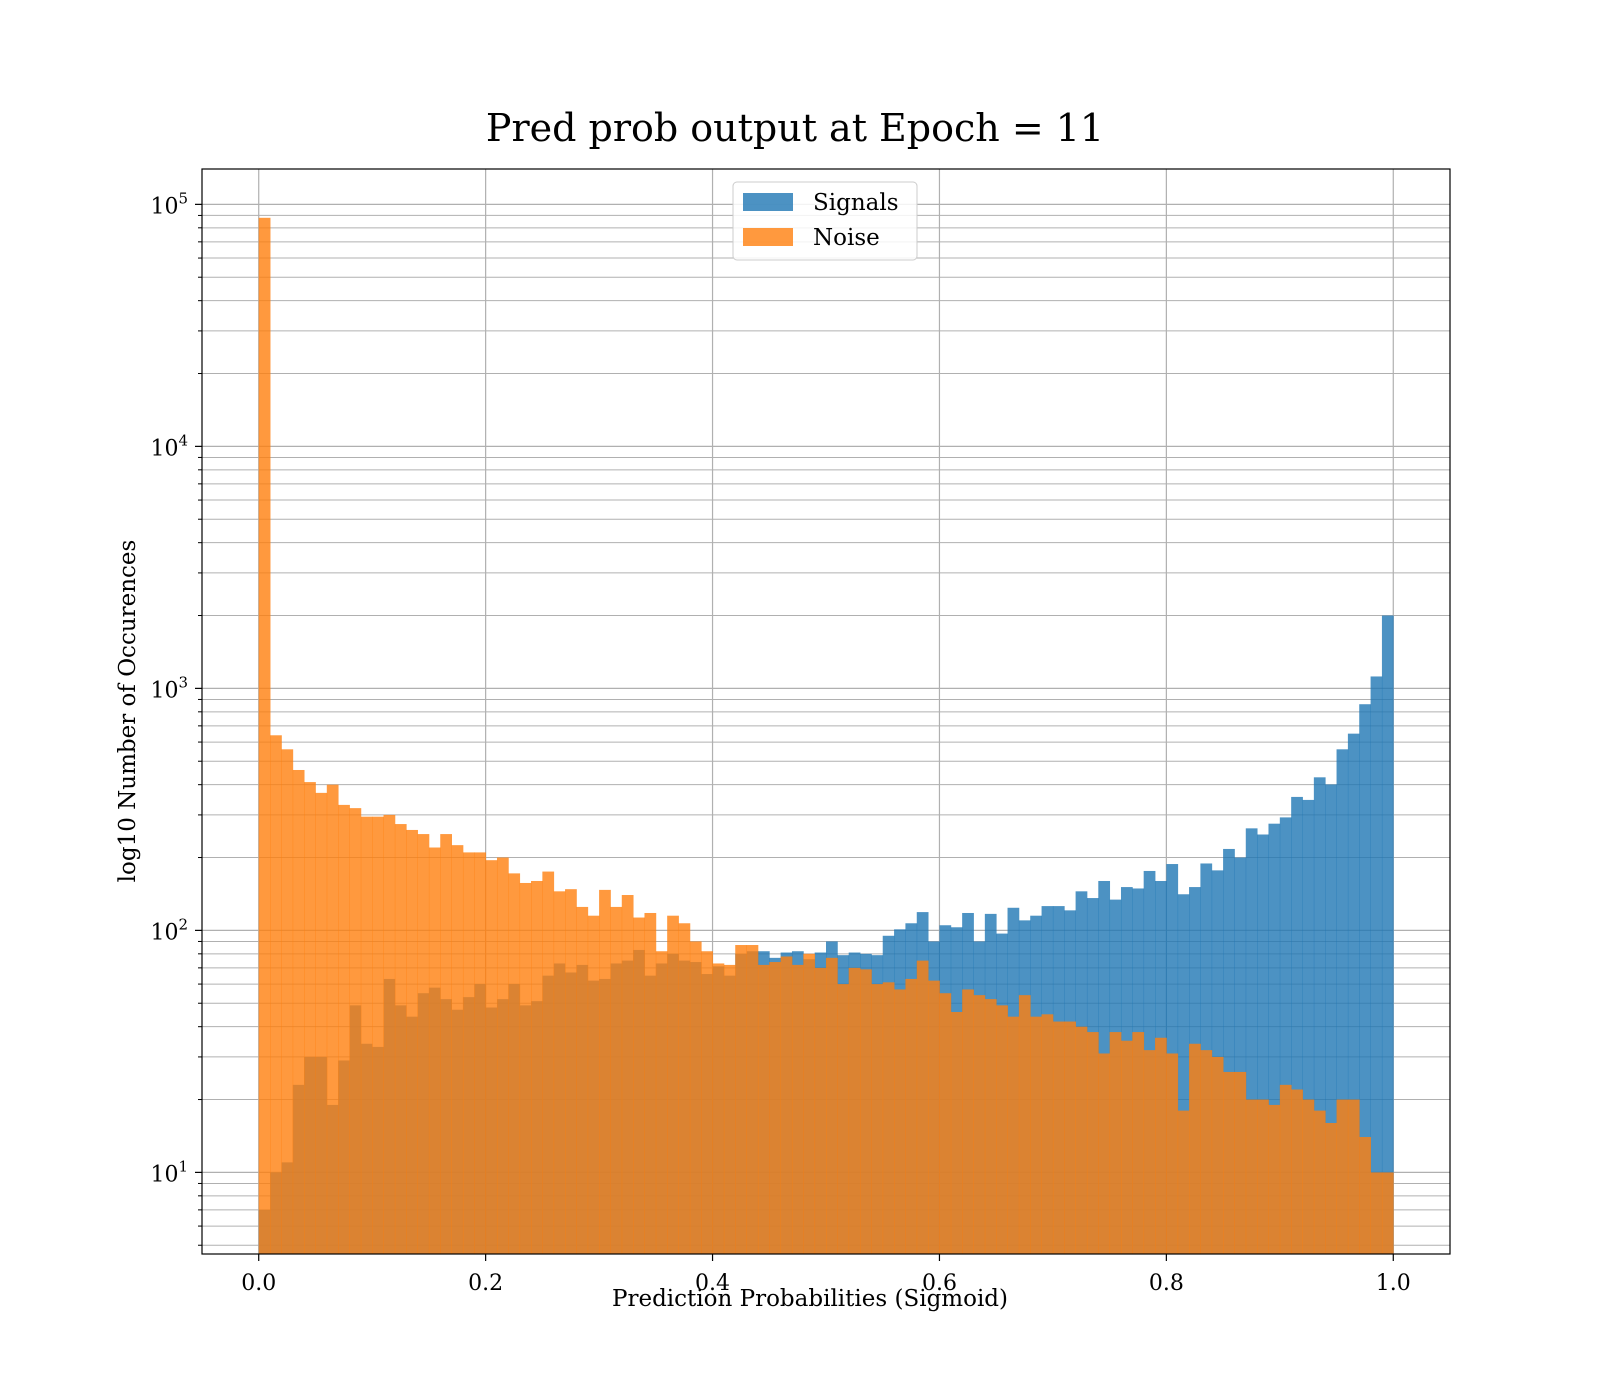 The width and height of the screenshot is (1600, 1400). Describe the element at coordinates (826, 1275) in the screenshot. I see `x-axis-ticks: 0.0 0.2 0.4 0.6 0.8 1.0` at that location.